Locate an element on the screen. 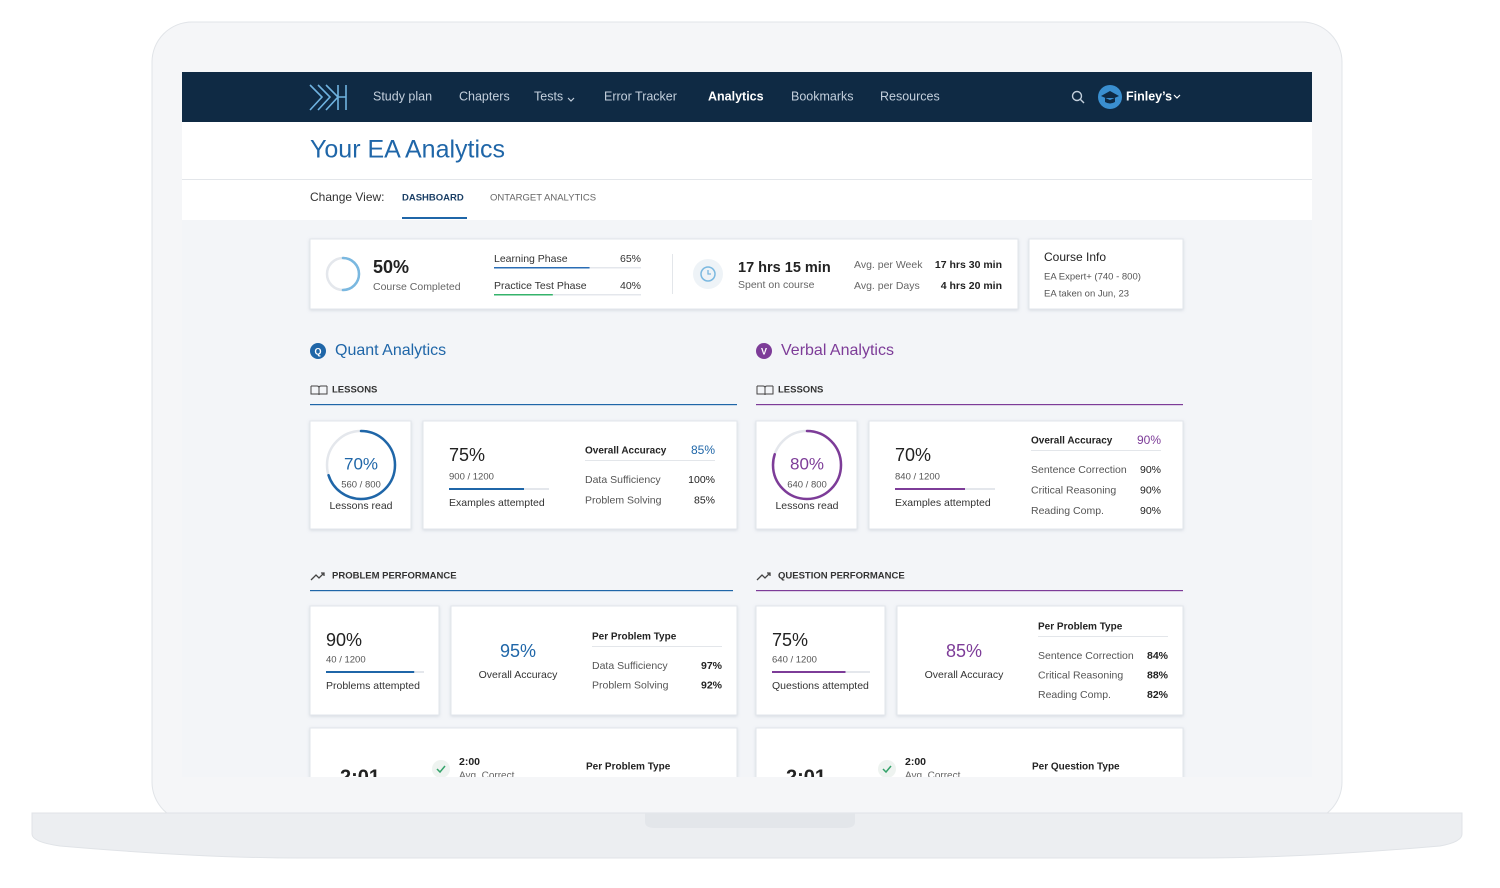 The width and height of the screenshot is (1500, 888). phase-value: 65% is located at coordinates (630, 259).